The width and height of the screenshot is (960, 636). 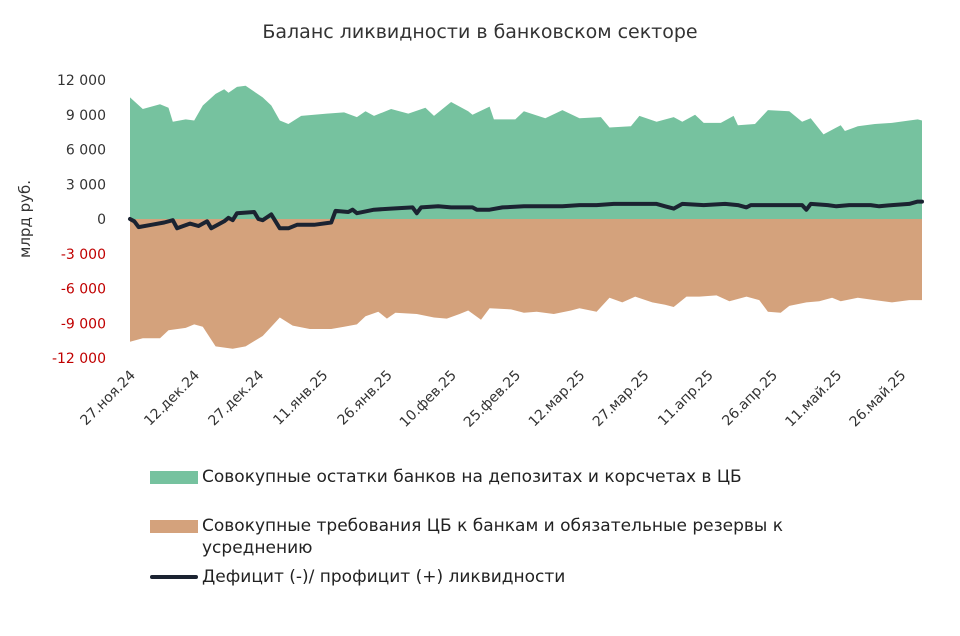 I want to click on legend-label-liquidity-balance: Дефицит (-)/ профицит (+) ликвидности, so click(x=384, y=577).